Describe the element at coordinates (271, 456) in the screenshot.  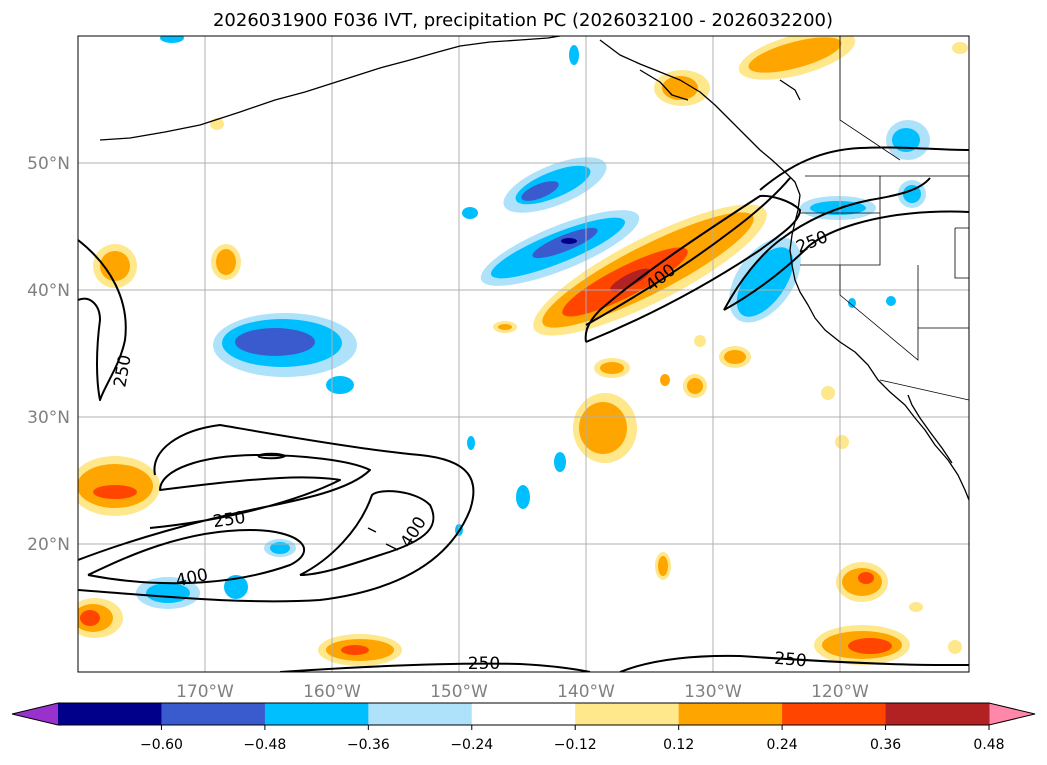
I see `ivt-contour-small` at that location.